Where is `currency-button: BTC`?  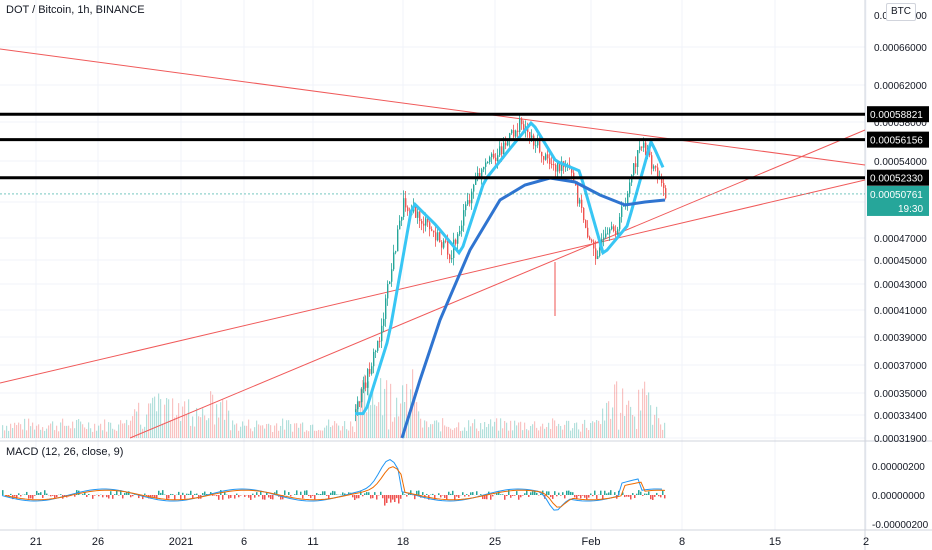 currency-button: BTC is located at coordinates (901, 12).